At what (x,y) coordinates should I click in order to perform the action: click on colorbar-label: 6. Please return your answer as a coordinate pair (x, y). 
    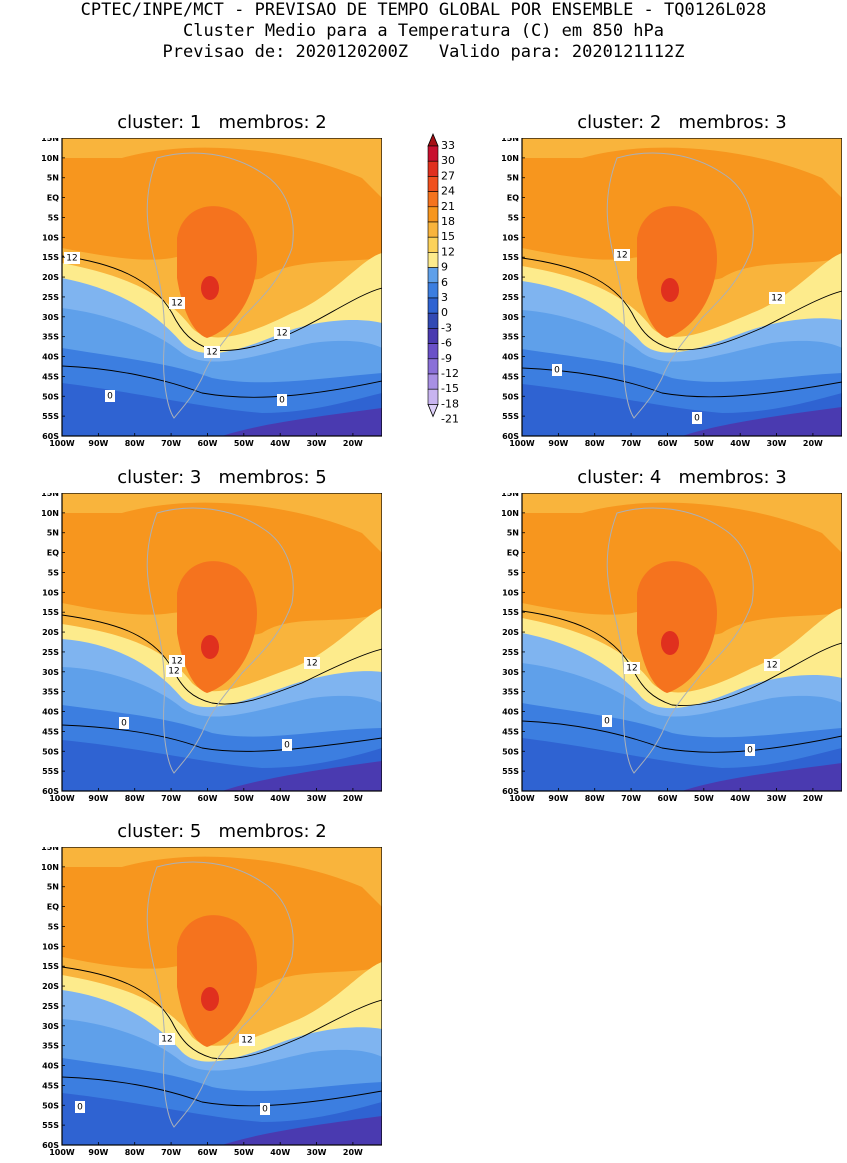
    Looking at the image, I should click on (444, 282).